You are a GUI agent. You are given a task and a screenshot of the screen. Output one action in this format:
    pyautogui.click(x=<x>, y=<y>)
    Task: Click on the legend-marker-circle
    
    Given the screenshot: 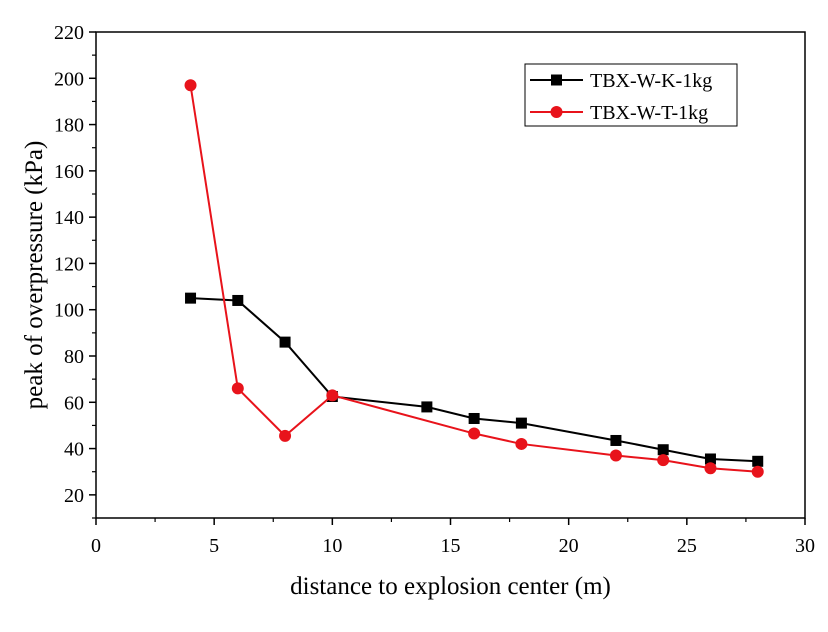 What is the action you would take?
    pyautogui.click(x=556, y=112)
    